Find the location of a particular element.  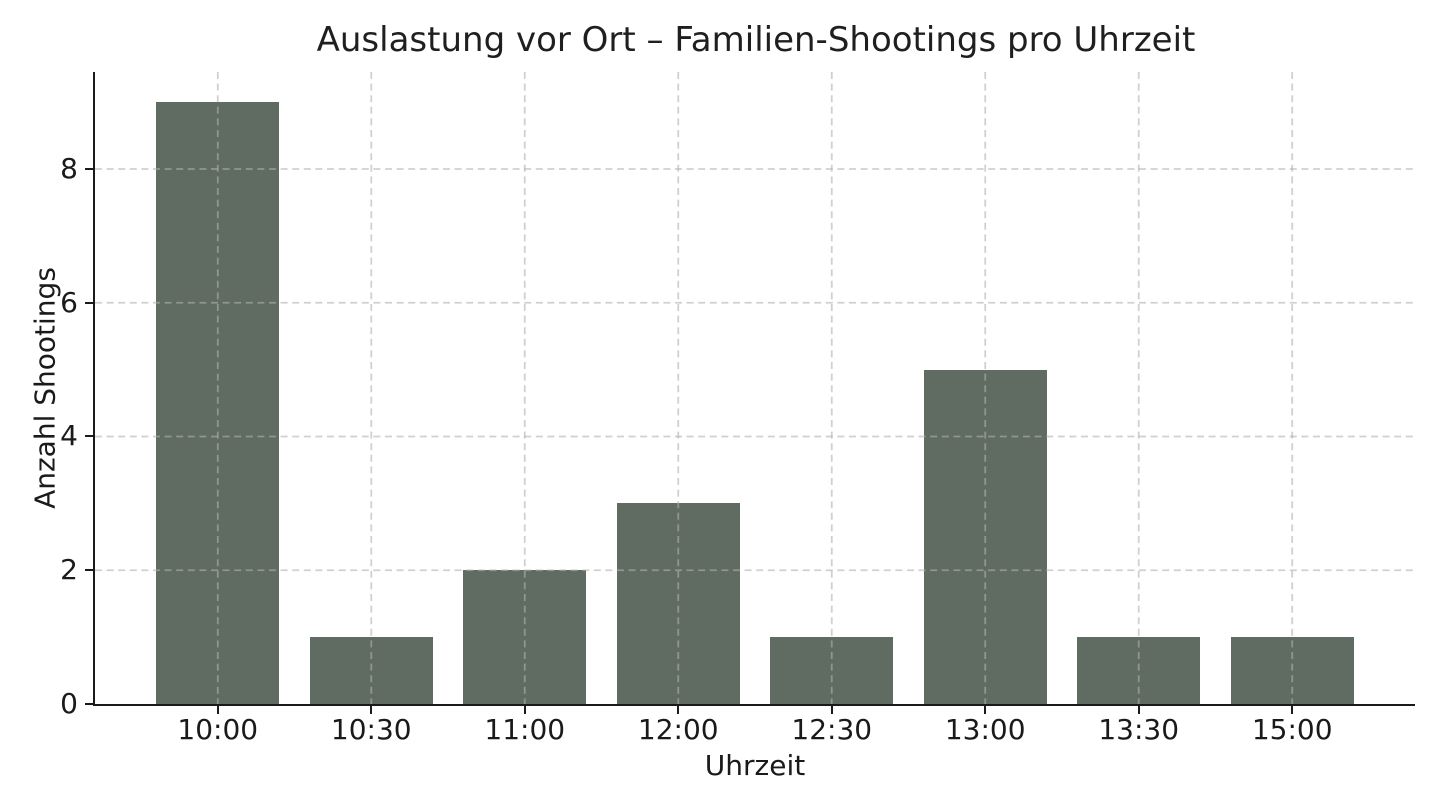

x-tick-label-13:30: 13:30 is located at coordinates (1139, 729).